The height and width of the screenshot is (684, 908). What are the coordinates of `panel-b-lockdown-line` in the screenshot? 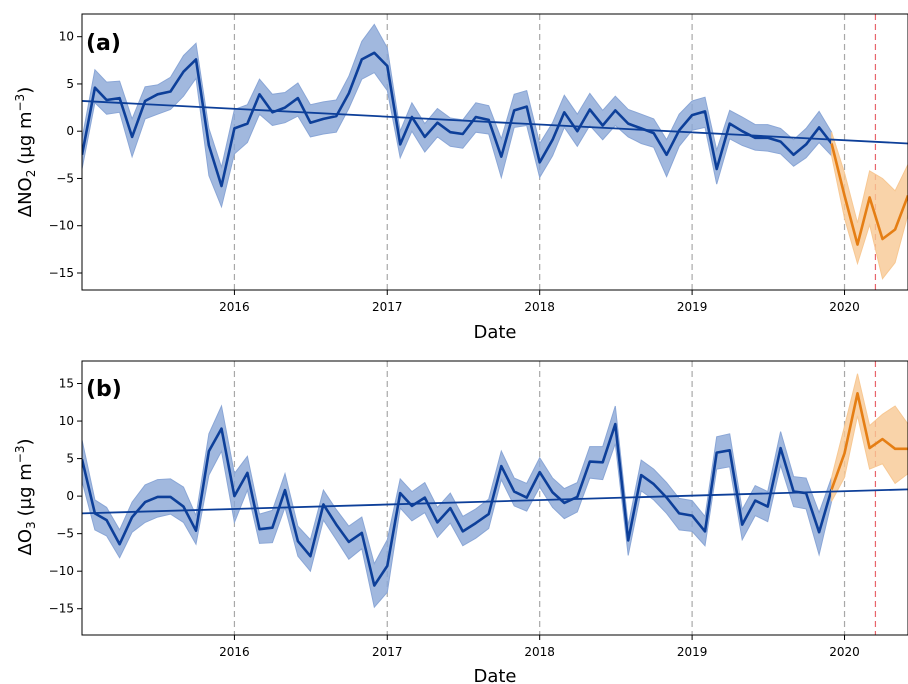 It's located at (869, 440).